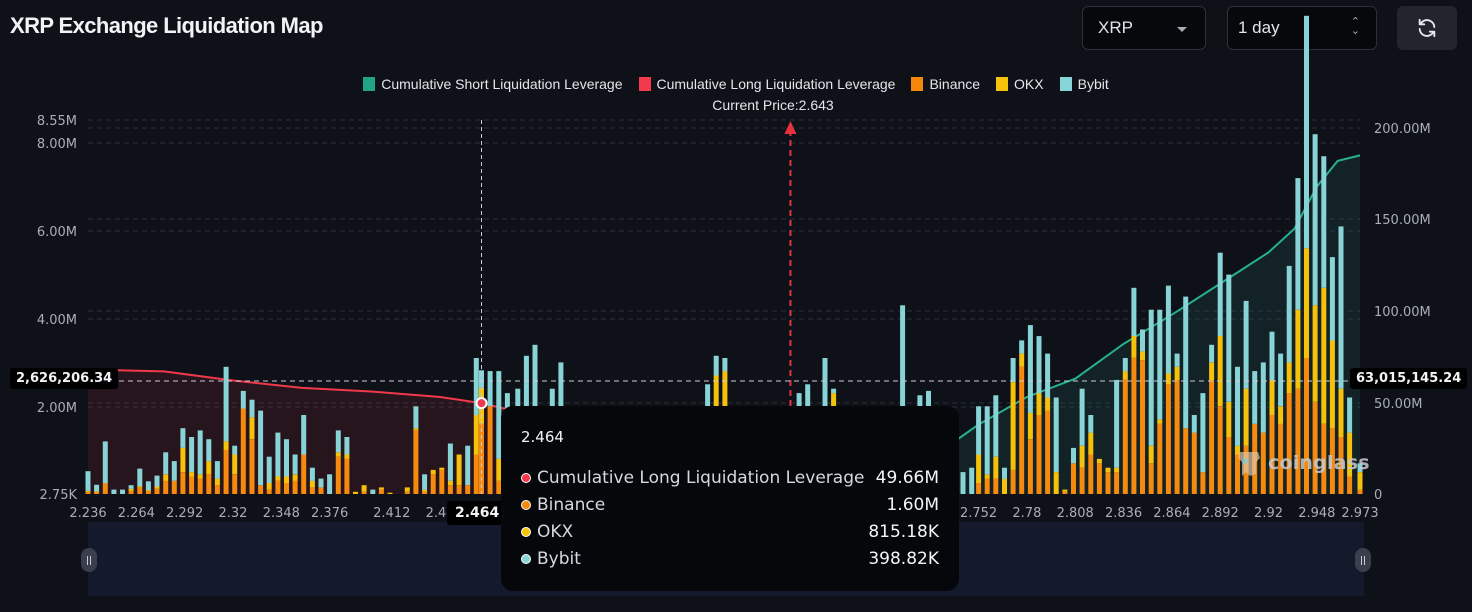  I want to click on x-axis-tick-label: 2.808, so click(1075, 513).